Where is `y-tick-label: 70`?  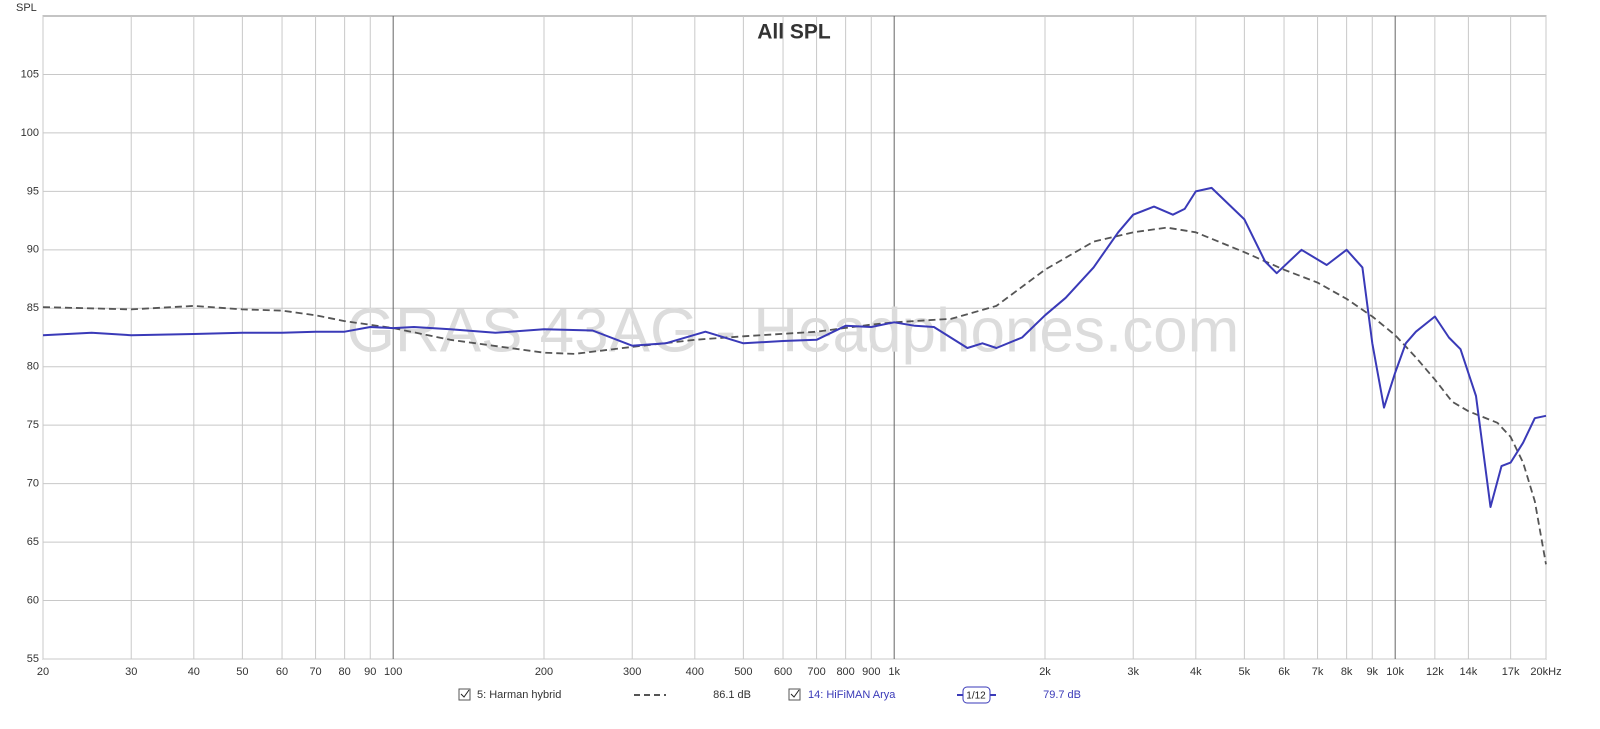
y-tick-label: 70 is located at coordinates (33, 484).